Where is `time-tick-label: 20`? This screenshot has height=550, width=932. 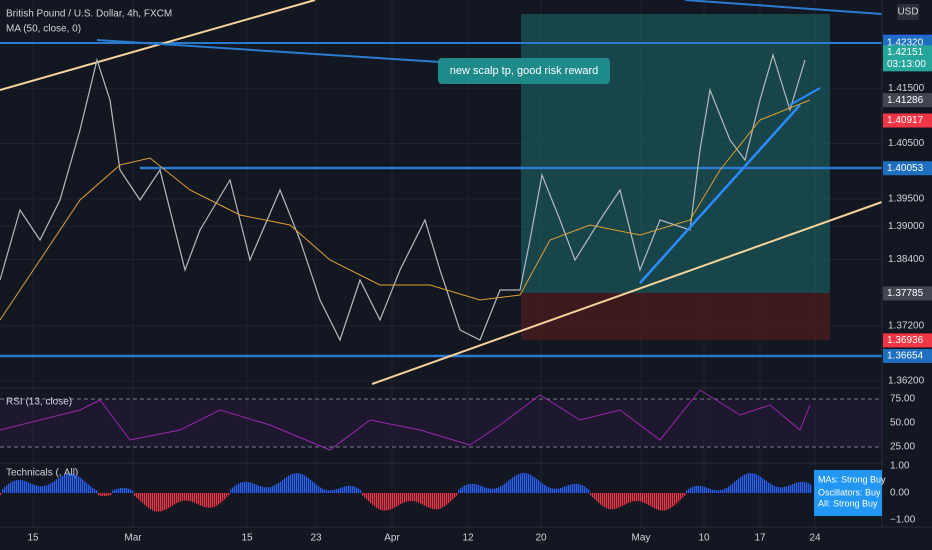 time-tick-label: 20 is located at coordinates (541, 538).